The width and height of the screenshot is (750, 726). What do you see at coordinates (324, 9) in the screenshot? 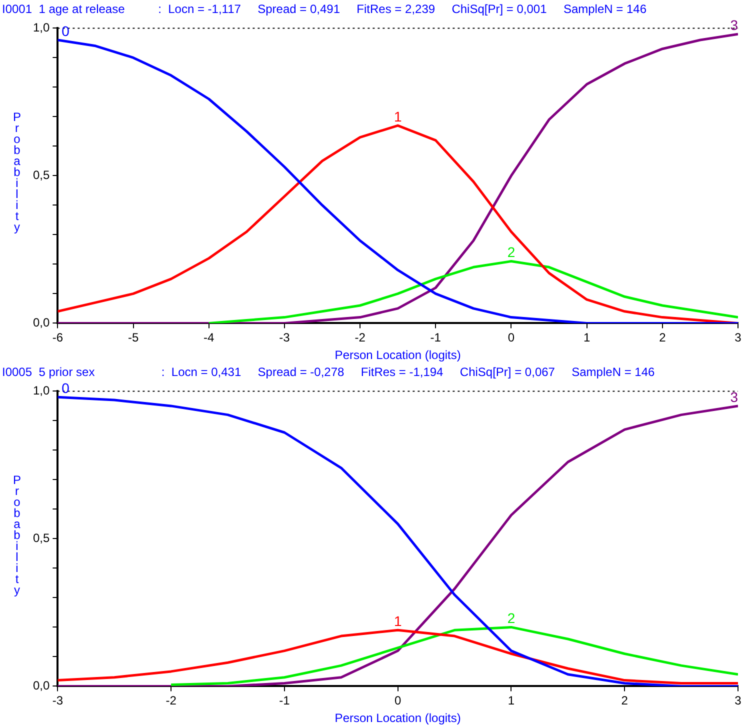
I see `chart-title: I0001 1 age at release : Locn = -1,117 Spread = 0,491 FitRes = 2,239 ChiSq[Pr] = 0,001 SampleN = 146` at bounding box center [324, 9].